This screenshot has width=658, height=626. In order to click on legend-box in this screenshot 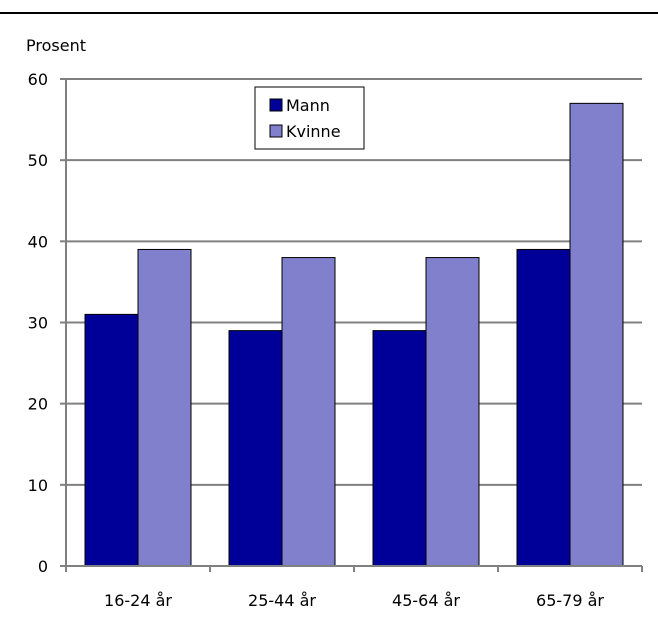, I will do `click(309, 118)`.